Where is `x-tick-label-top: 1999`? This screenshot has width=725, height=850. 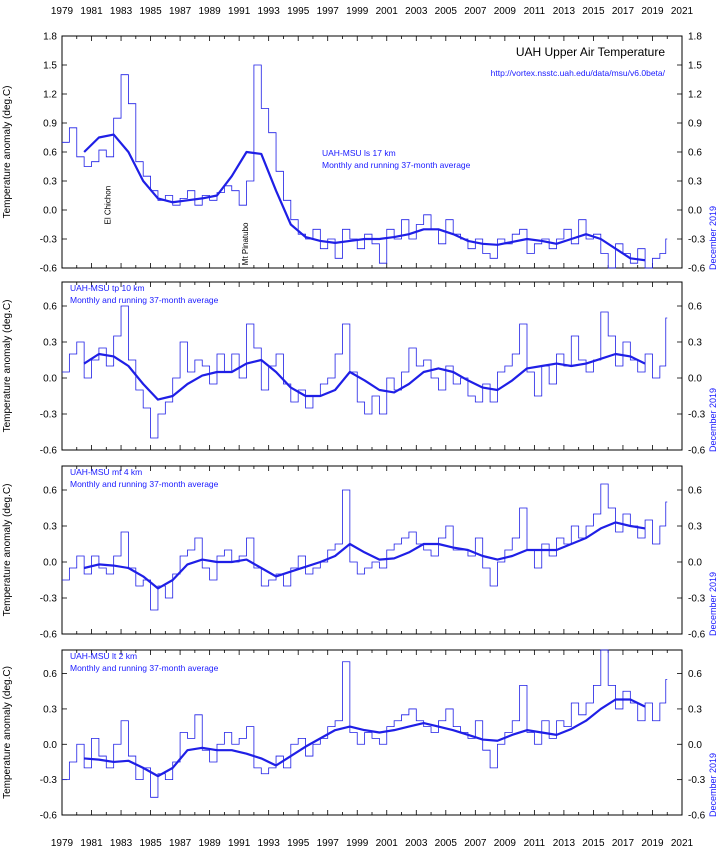
x-tick-label-top: 1999 is located at coordinates (357, 11).